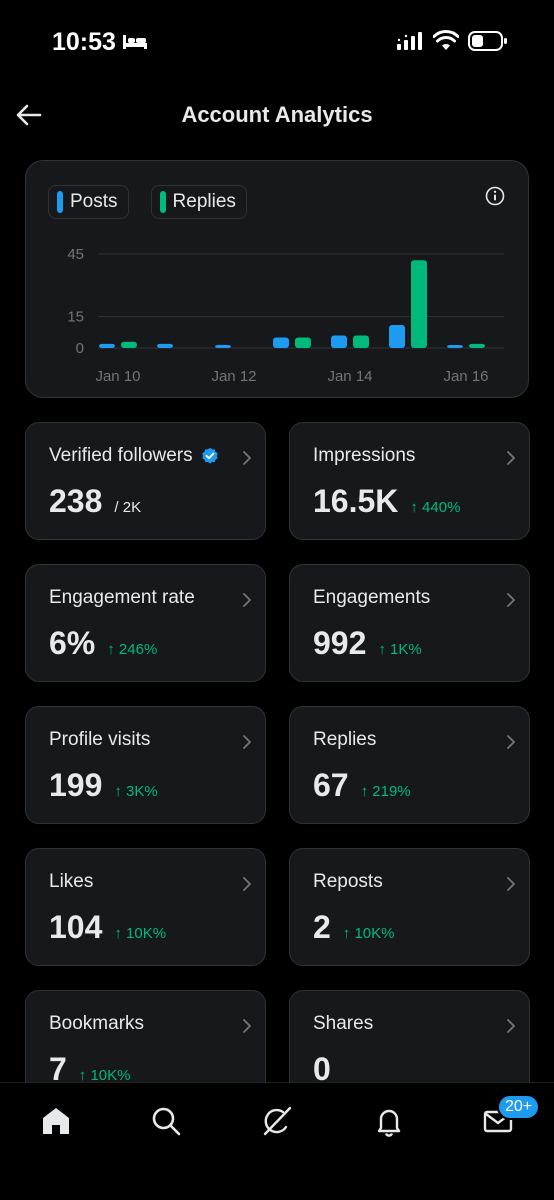 This screenshot has height=1200, width=554. I want to click on stat-label-text: Reposts, so click(348, 881).